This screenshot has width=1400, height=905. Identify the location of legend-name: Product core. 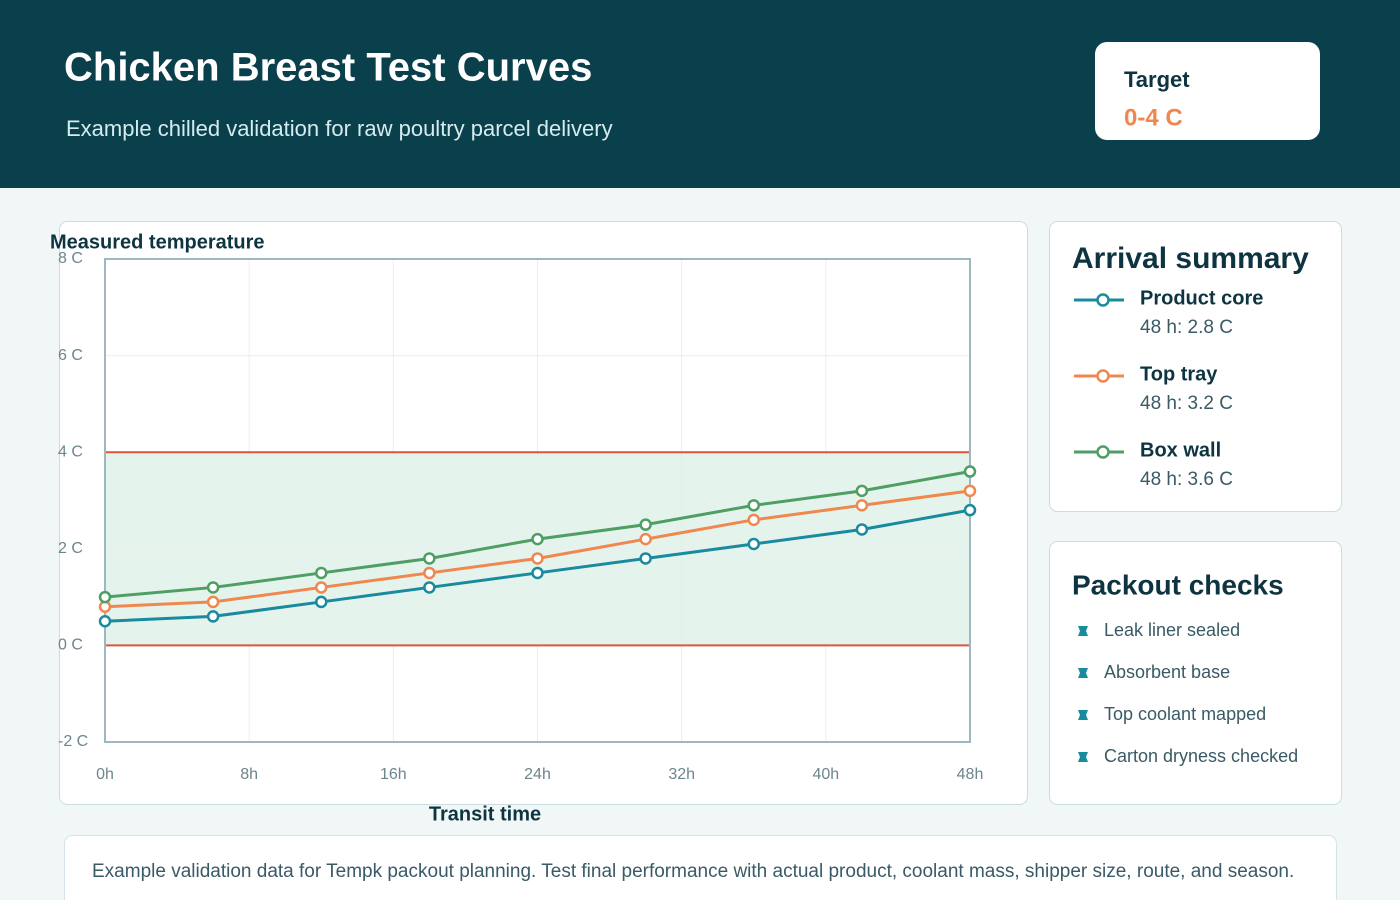
(1201, 298).